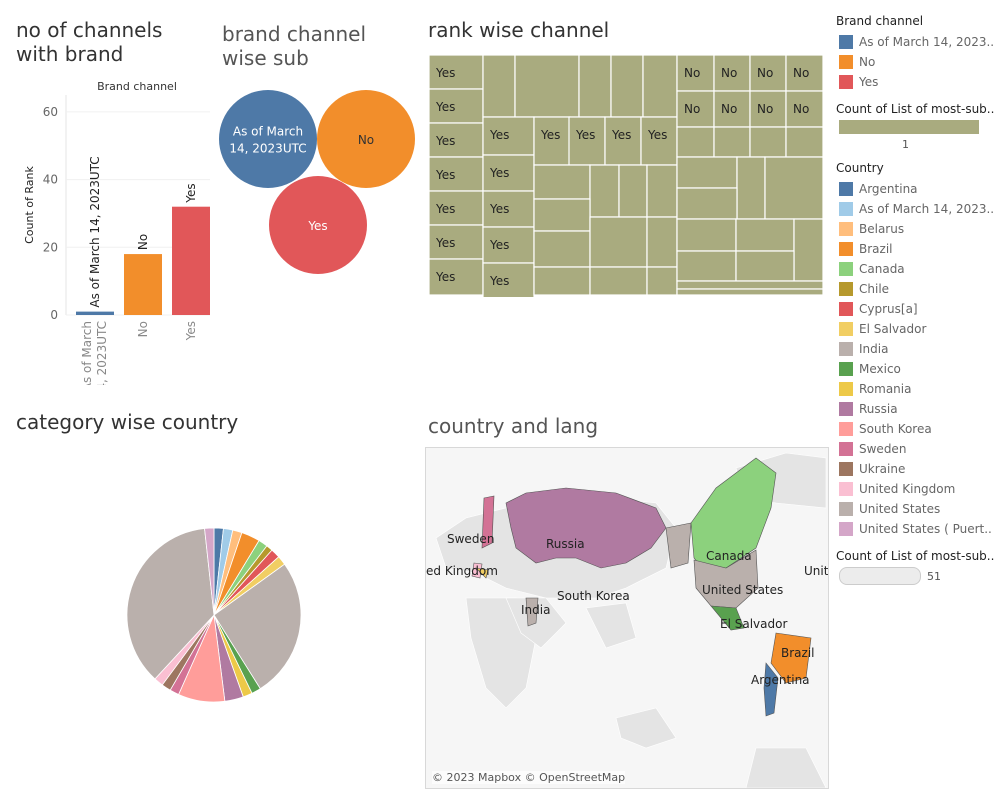  What do you see at coordinates (916, 489) in the screenshot?
I see `country-legend-item: United Kingdom` at bounding box center [916, 489].